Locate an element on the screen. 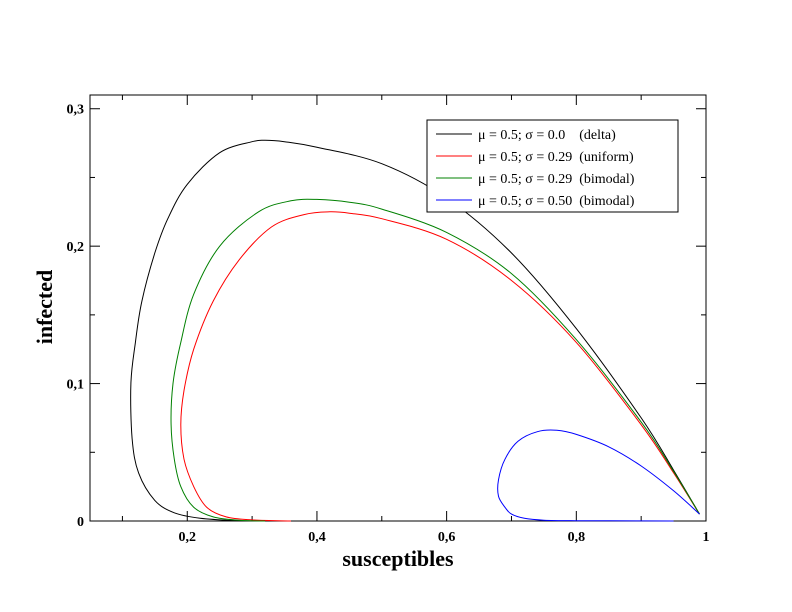 The height and width of the screenshot is (612, 792). legend-label-2: μ = 0.5; σ = 0.29 (bimodal) is located at coordinates (556, 179).